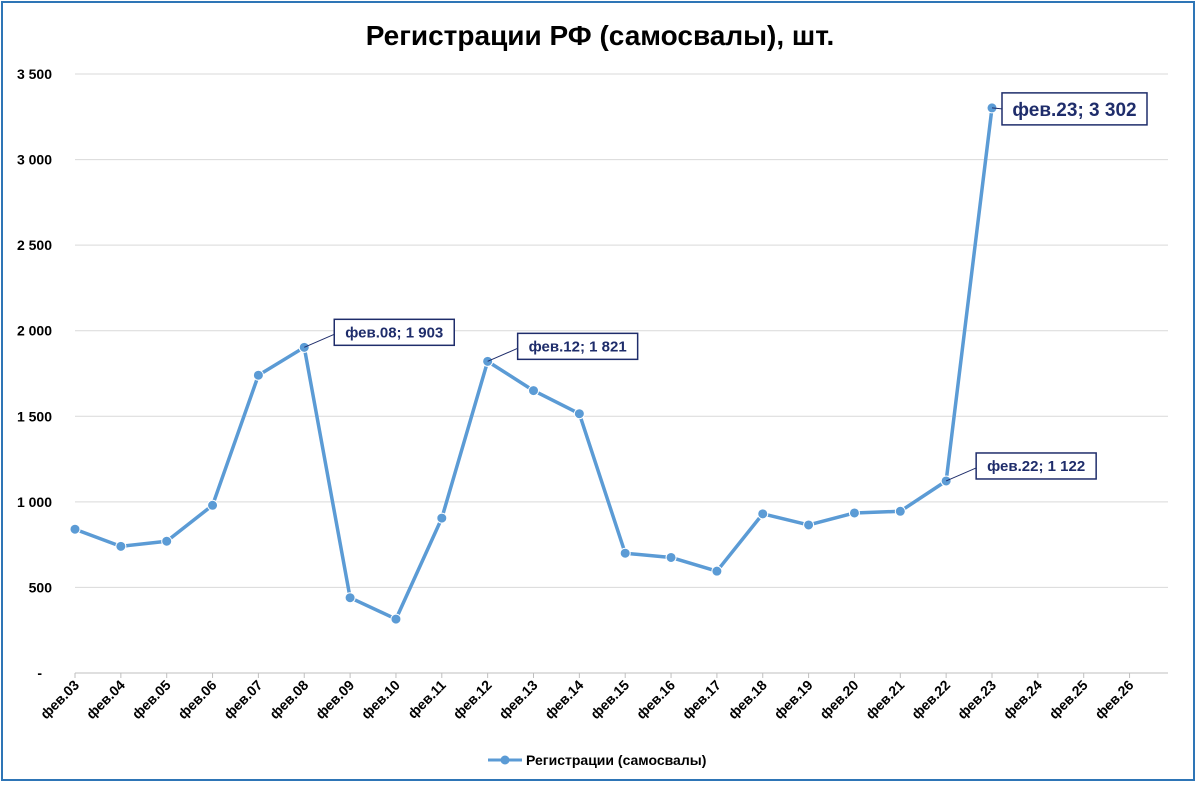  What do you see at coordinates (563, 699) in the screenshot?
I see `x-tick-label: фев.14` at bounding box center [563, 699].